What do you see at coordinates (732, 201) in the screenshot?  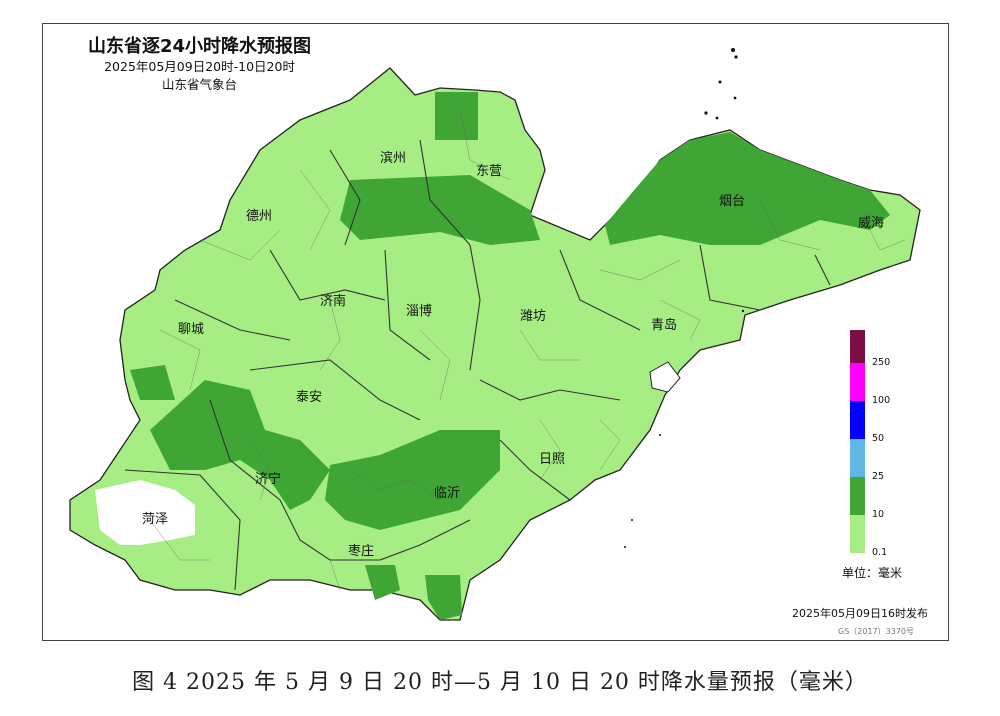 I see `city-label-yantai: 烟台` at bounding box center [732, 201].